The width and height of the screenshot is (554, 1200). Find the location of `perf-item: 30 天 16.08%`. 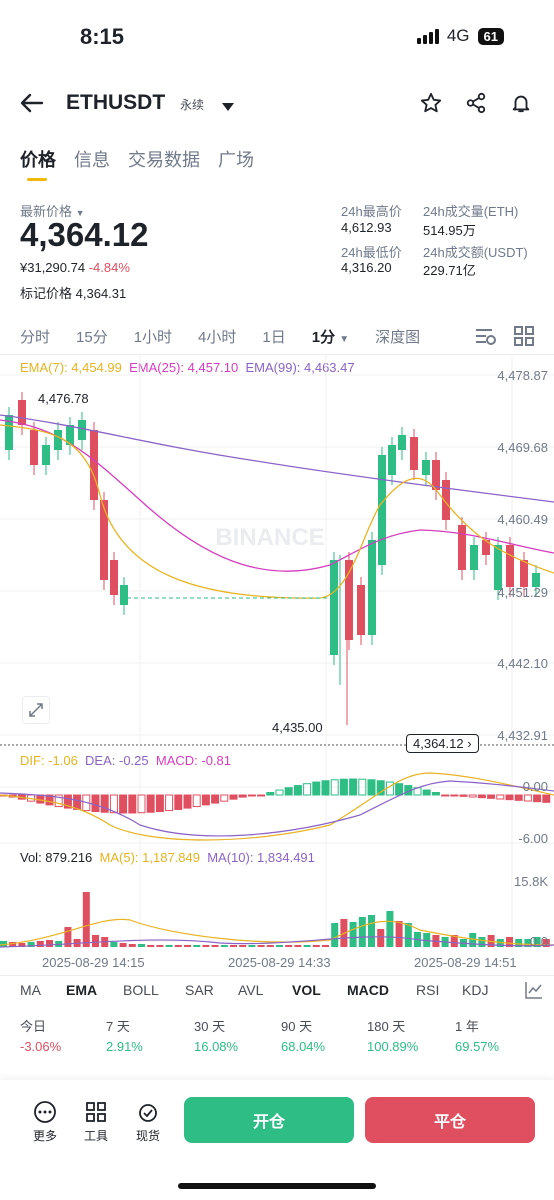

perf-item: 30 天 16.08% is located at coordinates (216, 1036).